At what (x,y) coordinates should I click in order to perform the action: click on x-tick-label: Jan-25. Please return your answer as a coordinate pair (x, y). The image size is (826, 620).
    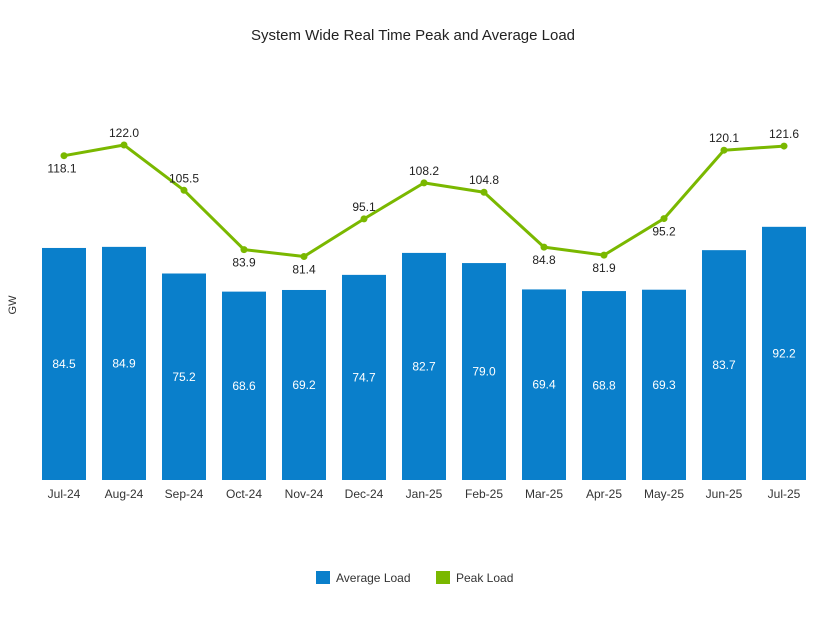
    Looking at the image, I should click on (424, 494).